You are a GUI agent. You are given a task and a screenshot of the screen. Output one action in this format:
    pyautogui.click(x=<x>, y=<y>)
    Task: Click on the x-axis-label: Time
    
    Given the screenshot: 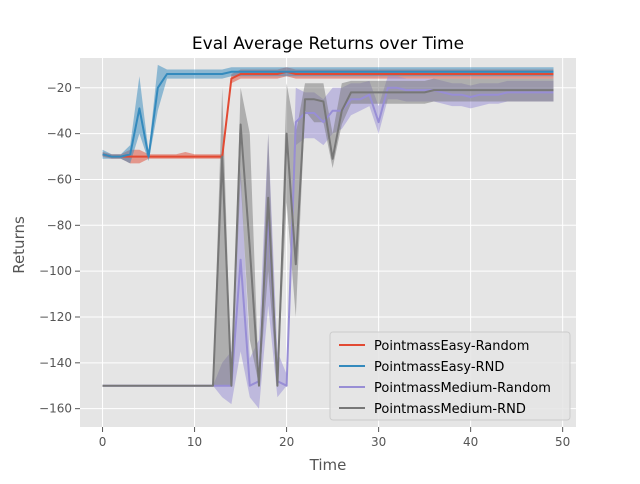 What is the action you would take?
    pyautogui.click(x=328, y=465)
    